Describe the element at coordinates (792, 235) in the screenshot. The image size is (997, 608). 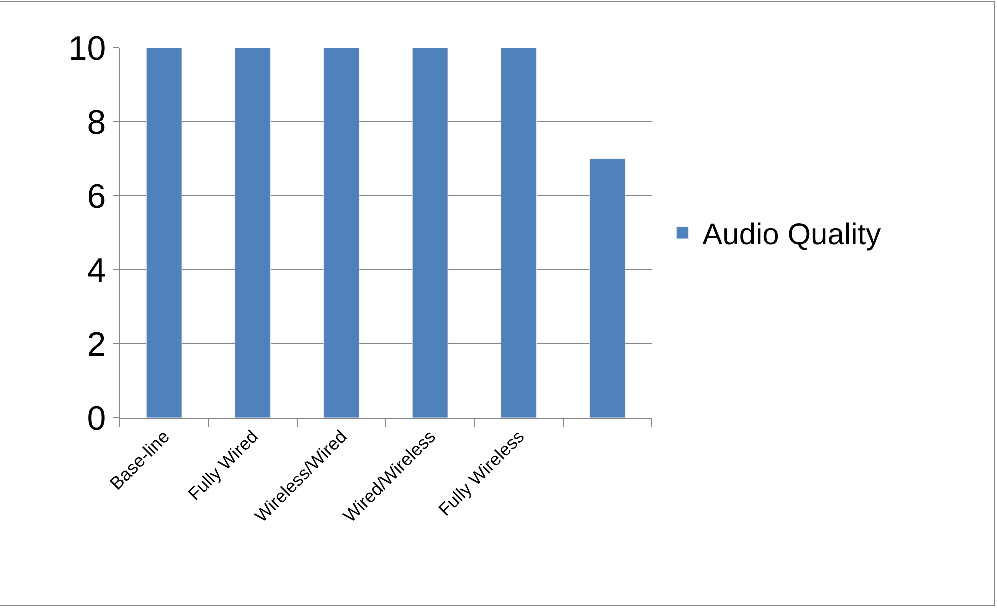
I see `legend-label: Audio Quality` at that location.